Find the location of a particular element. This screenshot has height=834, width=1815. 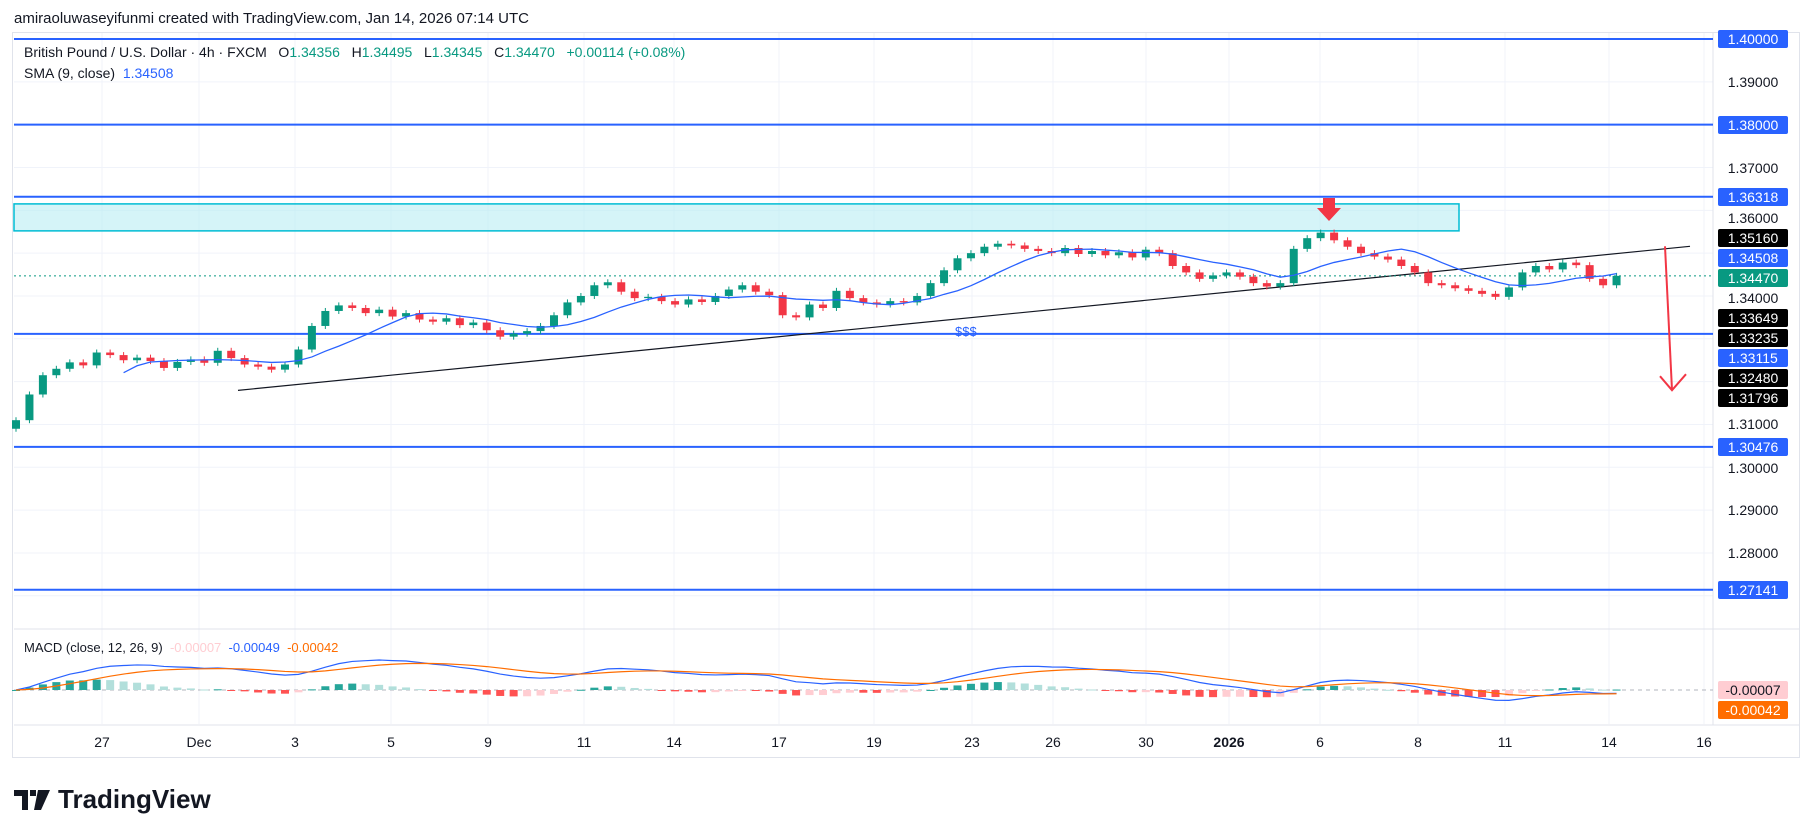

time-tick-label: 14 is located at coordinates (1609, 742).